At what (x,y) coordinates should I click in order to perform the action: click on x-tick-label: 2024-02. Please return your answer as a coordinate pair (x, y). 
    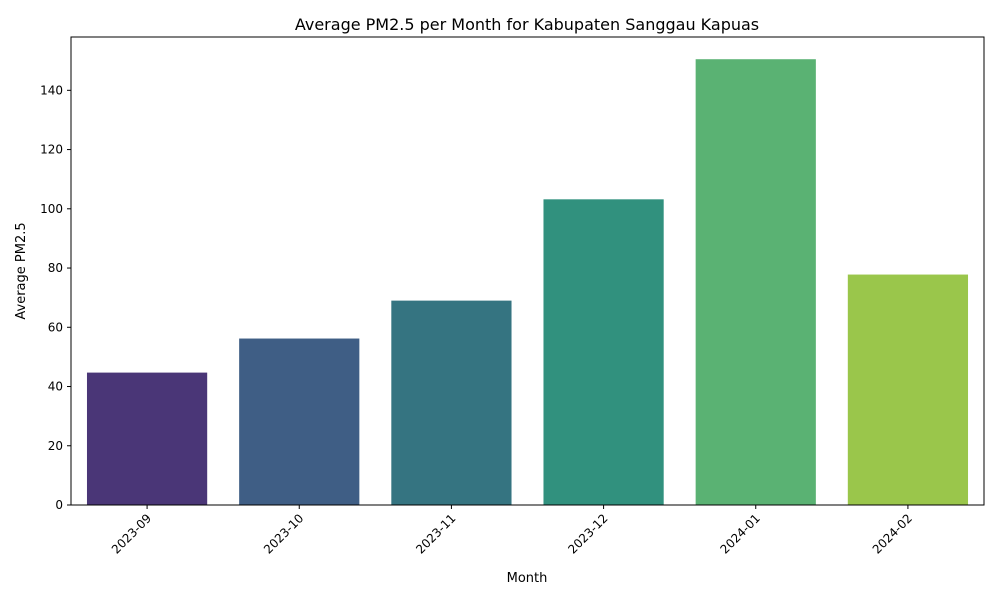
    Looking at the image, I should click on (892, 533).